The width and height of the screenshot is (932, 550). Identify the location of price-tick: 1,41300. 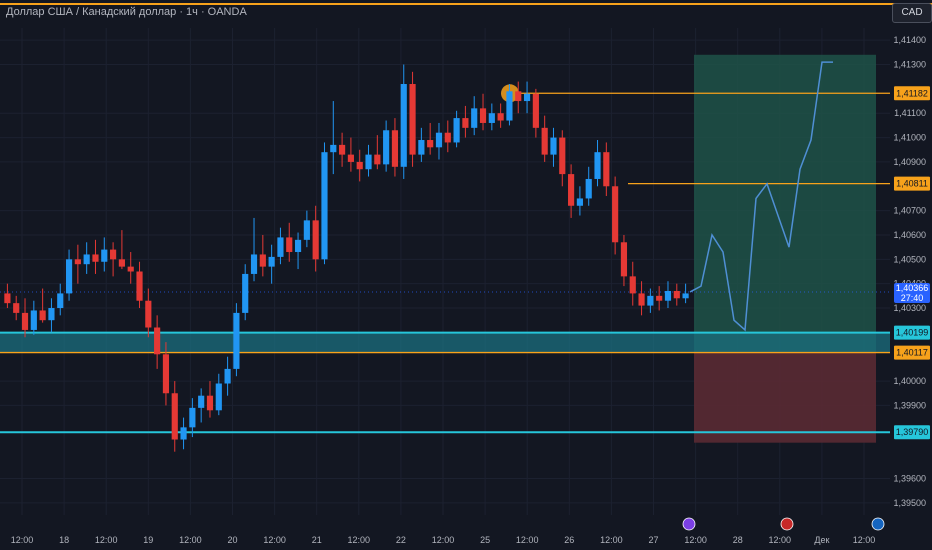
(909, 65).